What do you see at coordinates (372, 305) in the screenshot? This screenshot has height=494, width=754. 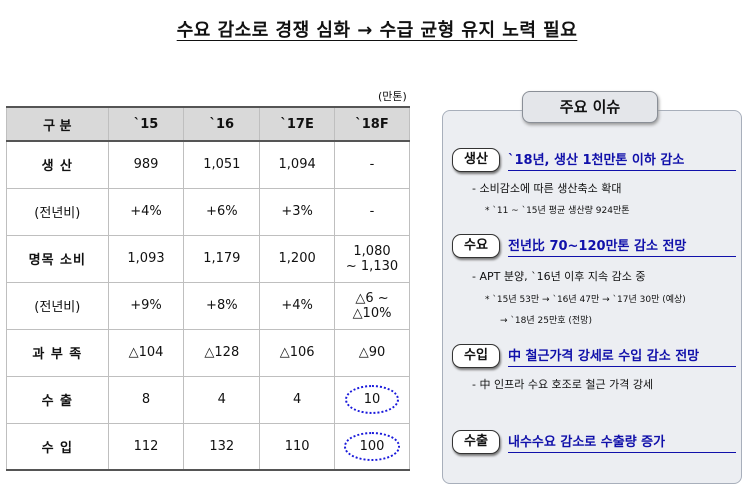 I see `table-cell: △6 ~ △10%` at bounding box center [372, 305].